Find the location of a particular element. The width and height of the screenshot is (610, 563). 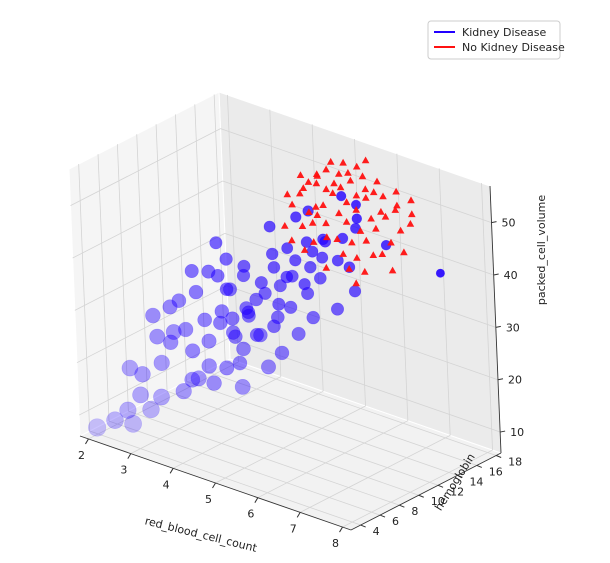

z-axis-label: packed_cell_volume is located at coordinates (541, 250).